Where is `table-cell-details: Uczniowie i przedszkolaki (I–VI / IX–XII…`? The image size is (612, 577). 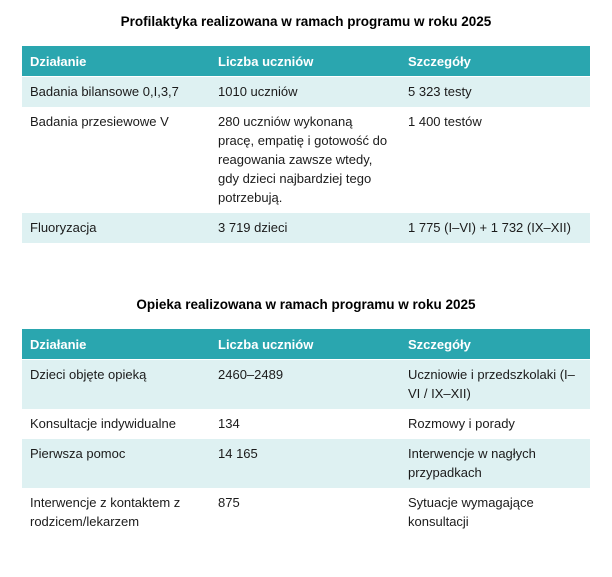
table-cell-details: Uczniowie i przedszkolaki (I–VI / IX–XII… is located at coordinates (495, 384).